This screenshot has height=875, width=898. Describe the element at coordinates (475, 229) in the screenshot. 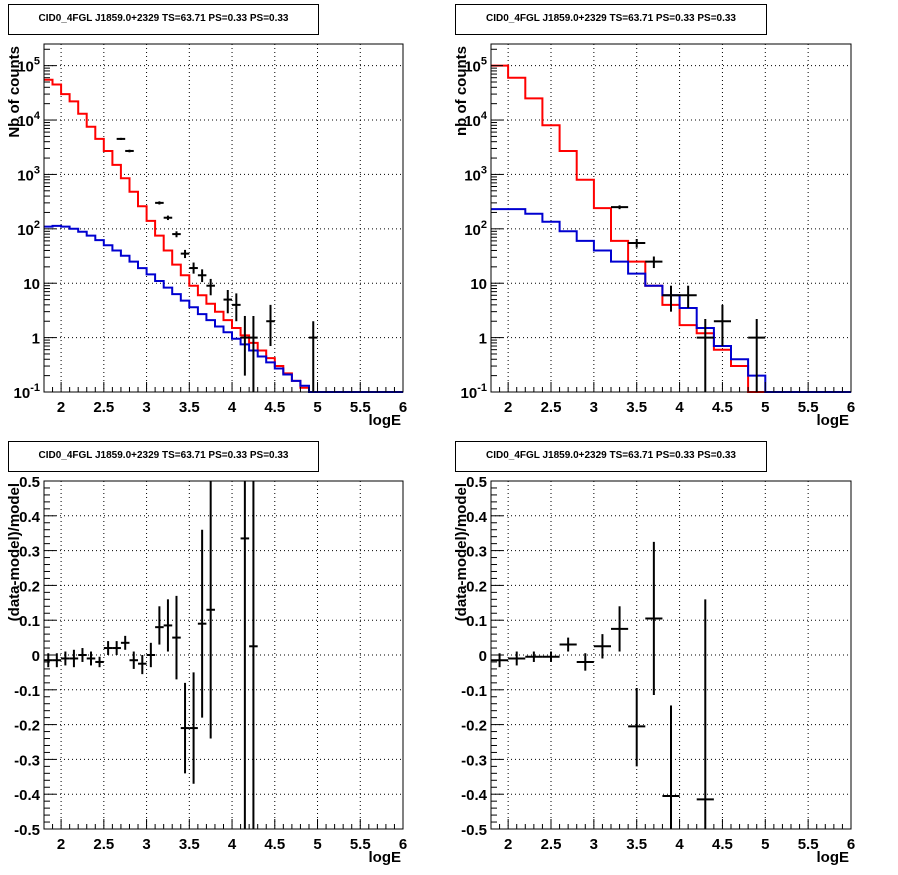

I see `y-tick-label: 10²` at that location.